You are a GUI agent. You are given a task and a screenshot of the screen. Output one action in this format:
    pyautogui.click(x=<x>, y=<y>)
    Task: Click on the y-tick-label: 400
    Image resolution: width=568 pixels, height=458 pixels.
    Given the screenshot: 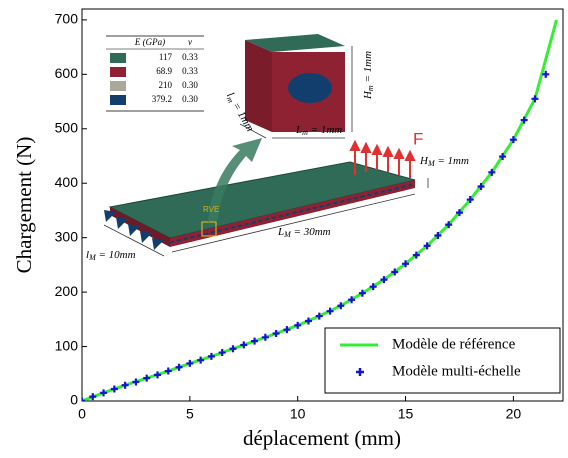 What is the action you would take?
    pyautogui.click(x=67, y=182)
    